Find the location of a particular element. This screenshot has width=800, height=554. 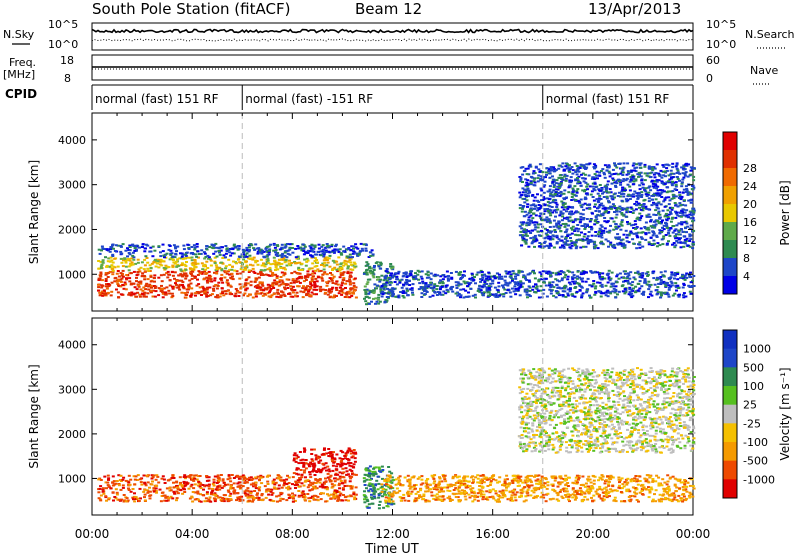

nsearch-bot-tick: 10^0 is located at coordinates (721, 44).